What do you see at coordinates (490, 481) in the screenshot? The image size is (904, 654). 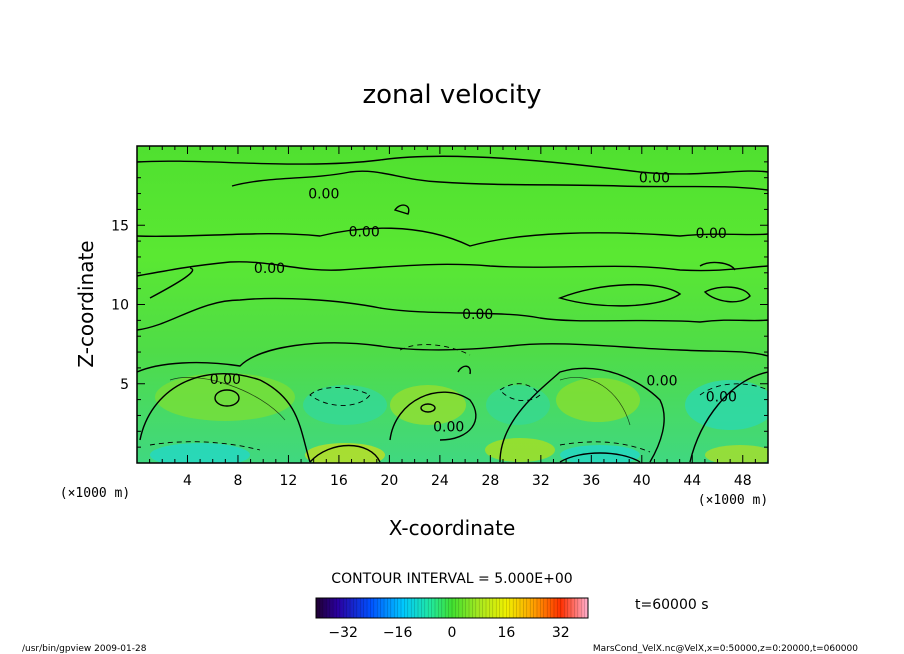 I see `x-tick-label: 28` at bounding box center [490, 481].